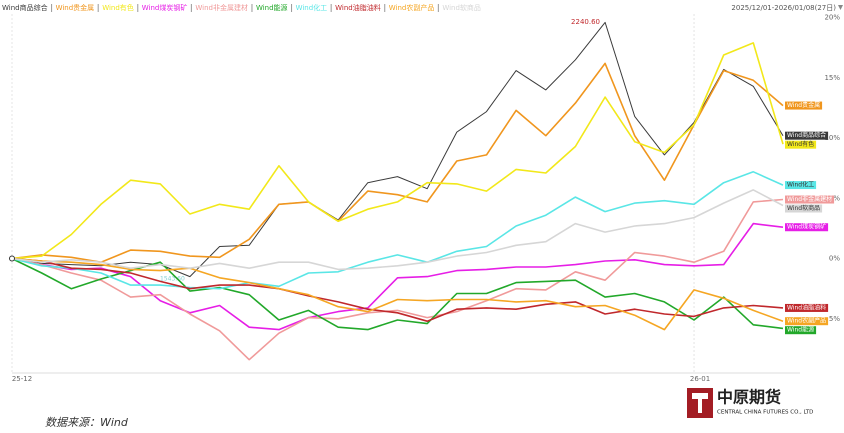 The image size is (844, 433). I want to click on legend-item: Wind商品综合, so click(25, 7).